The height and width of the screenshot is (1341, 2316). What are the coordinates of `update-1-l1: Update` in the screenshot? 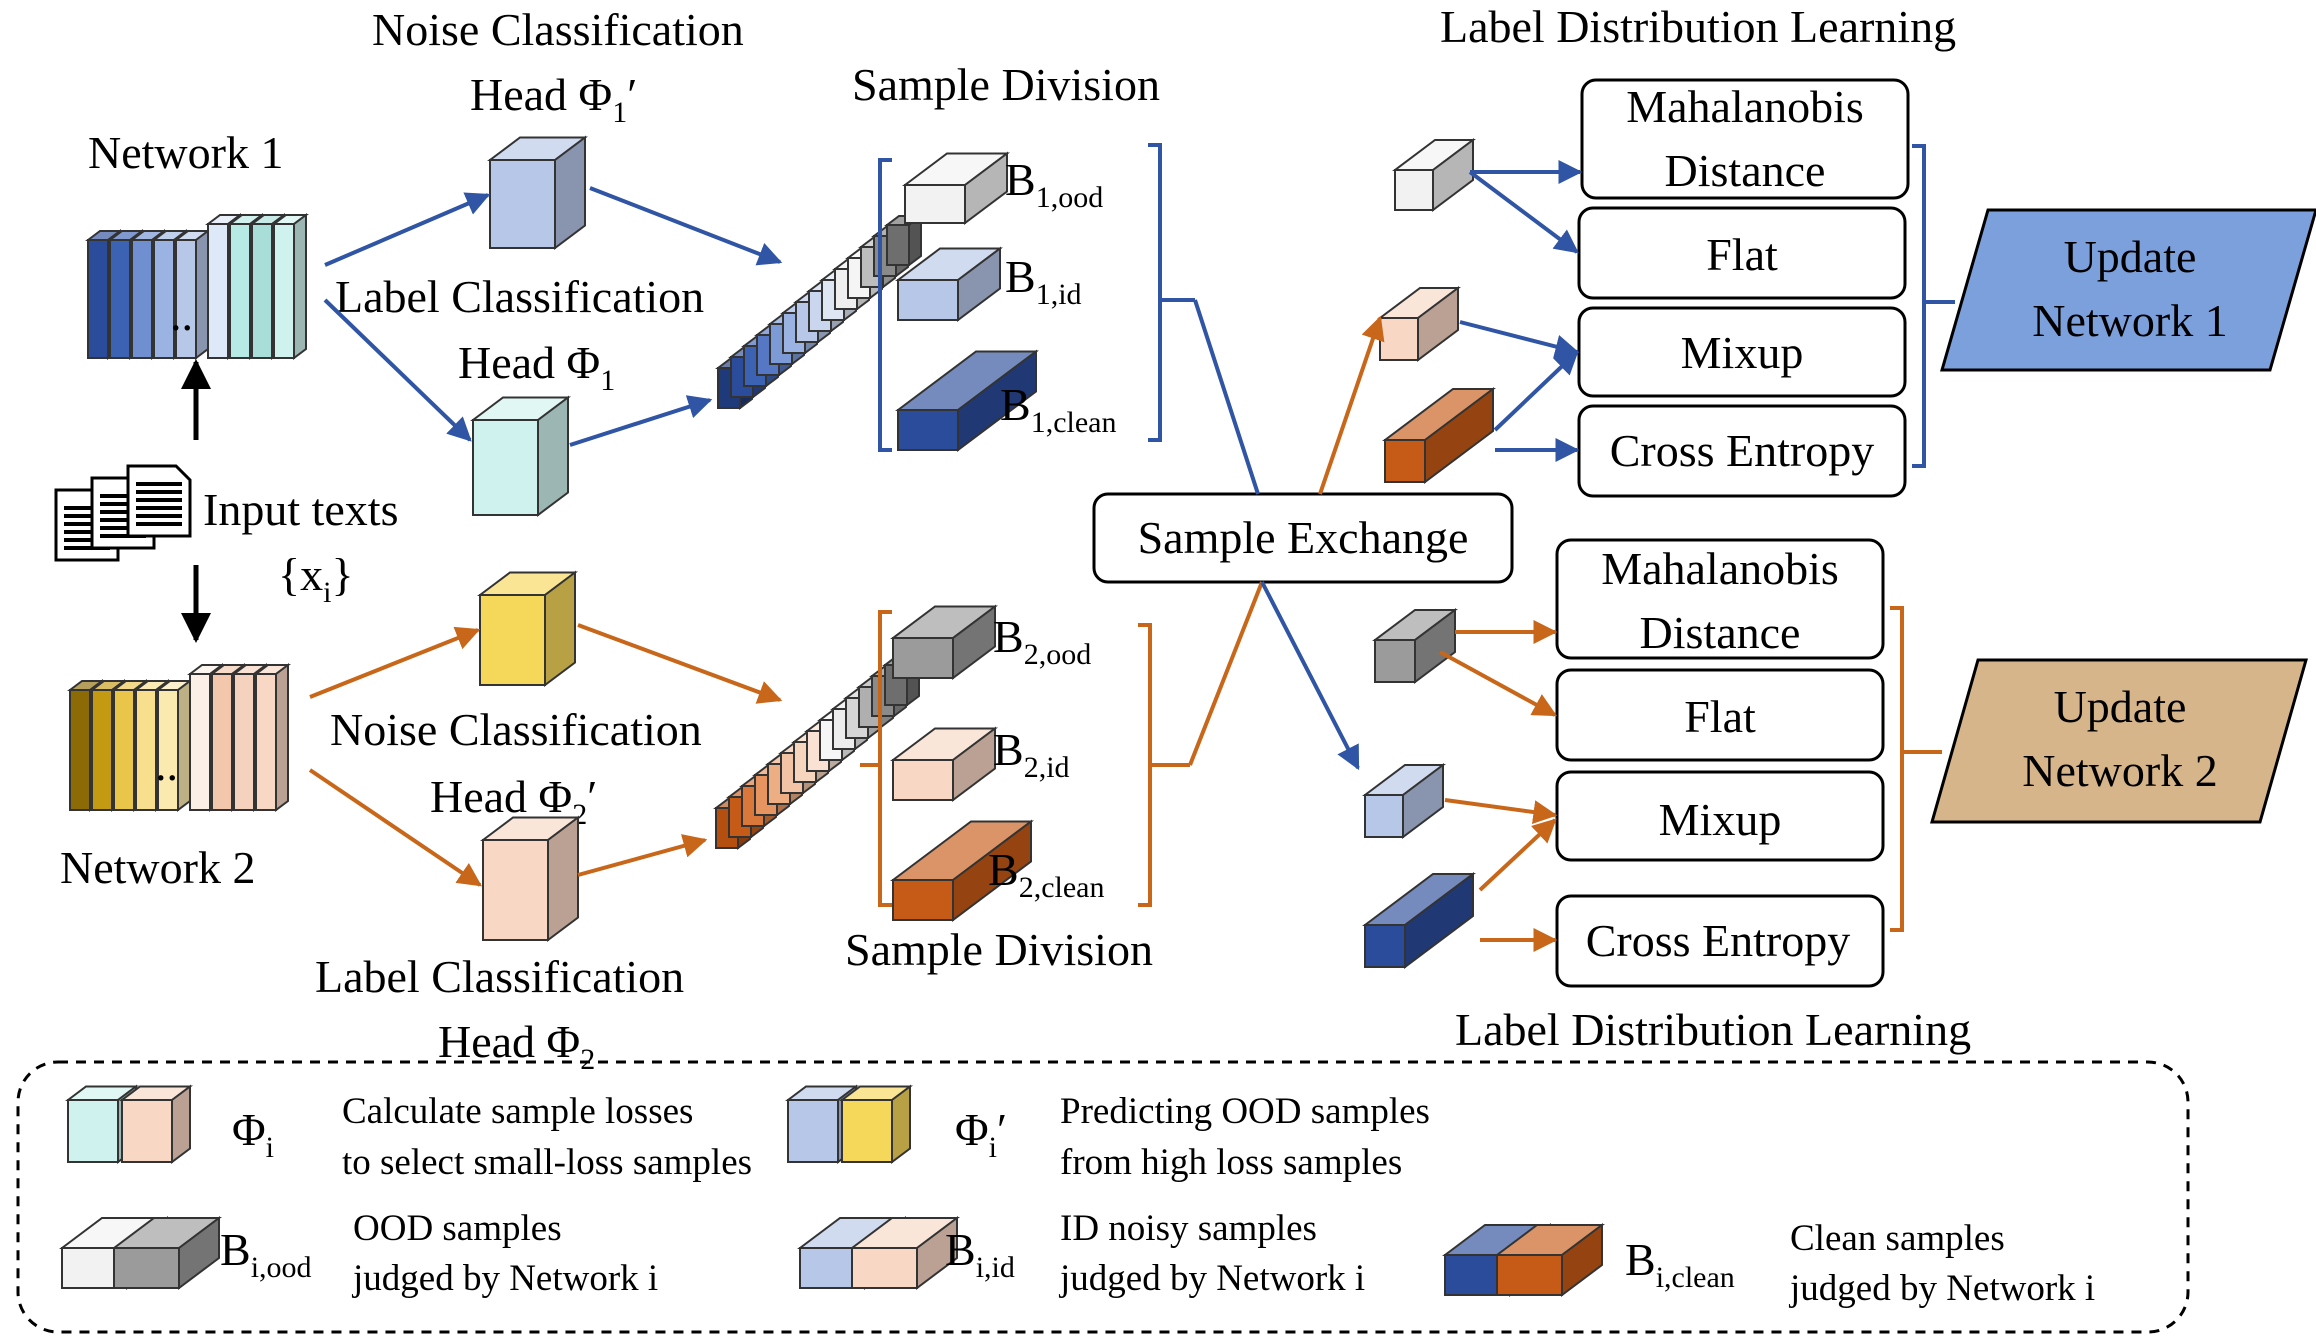 It's located at (2130, 256).